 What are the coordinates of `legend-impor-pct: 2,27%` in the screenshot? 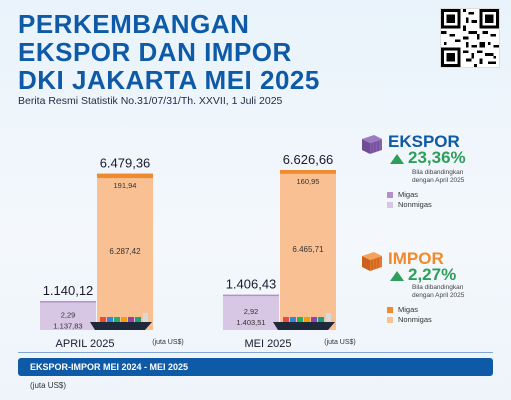 It's located at (432, 274).